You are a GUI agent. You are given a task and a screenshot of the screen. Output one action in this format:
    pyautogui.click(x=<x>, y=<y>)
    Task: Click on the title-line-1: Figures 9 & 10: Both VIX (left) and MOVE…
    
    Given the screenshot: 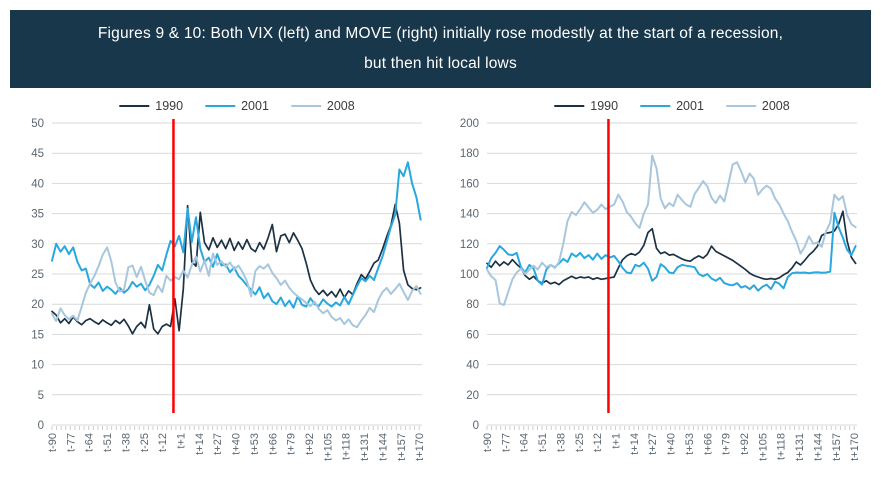 What is the action you would take?
    pyautogui.click(x=440, y=33)
    